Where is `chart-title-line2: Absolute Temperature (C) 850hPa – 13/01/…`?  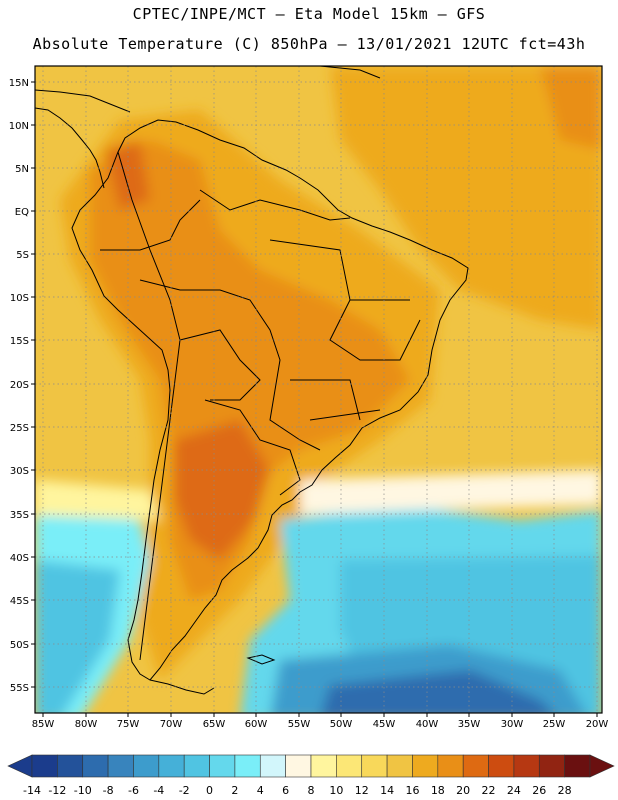 chart-title-line2: Absolute Temperature (C) 850hPa – 13/01/… is located at coordinates (309, 44).